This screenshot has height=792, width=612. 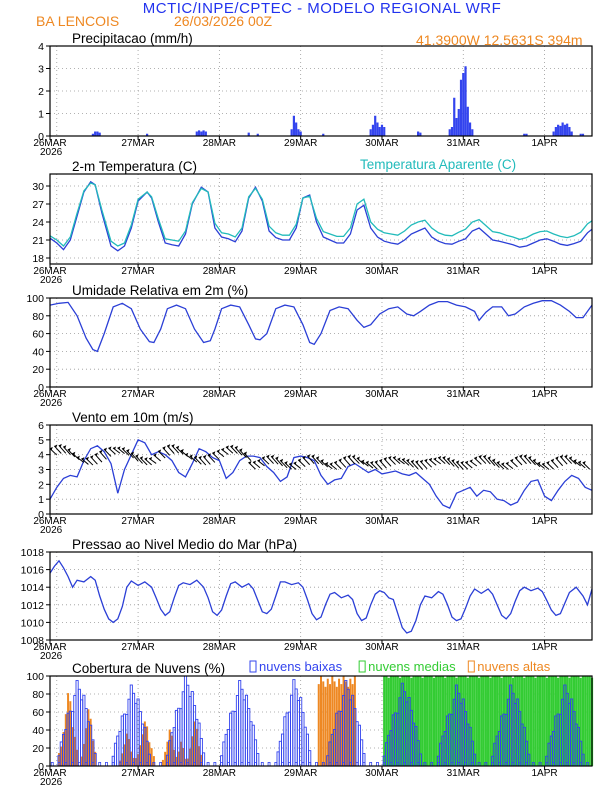 What do you see at coordinates (38, 749) in the screenshot?
I see `clouds-ytick-label: 20` at bounding box center [38, 749].